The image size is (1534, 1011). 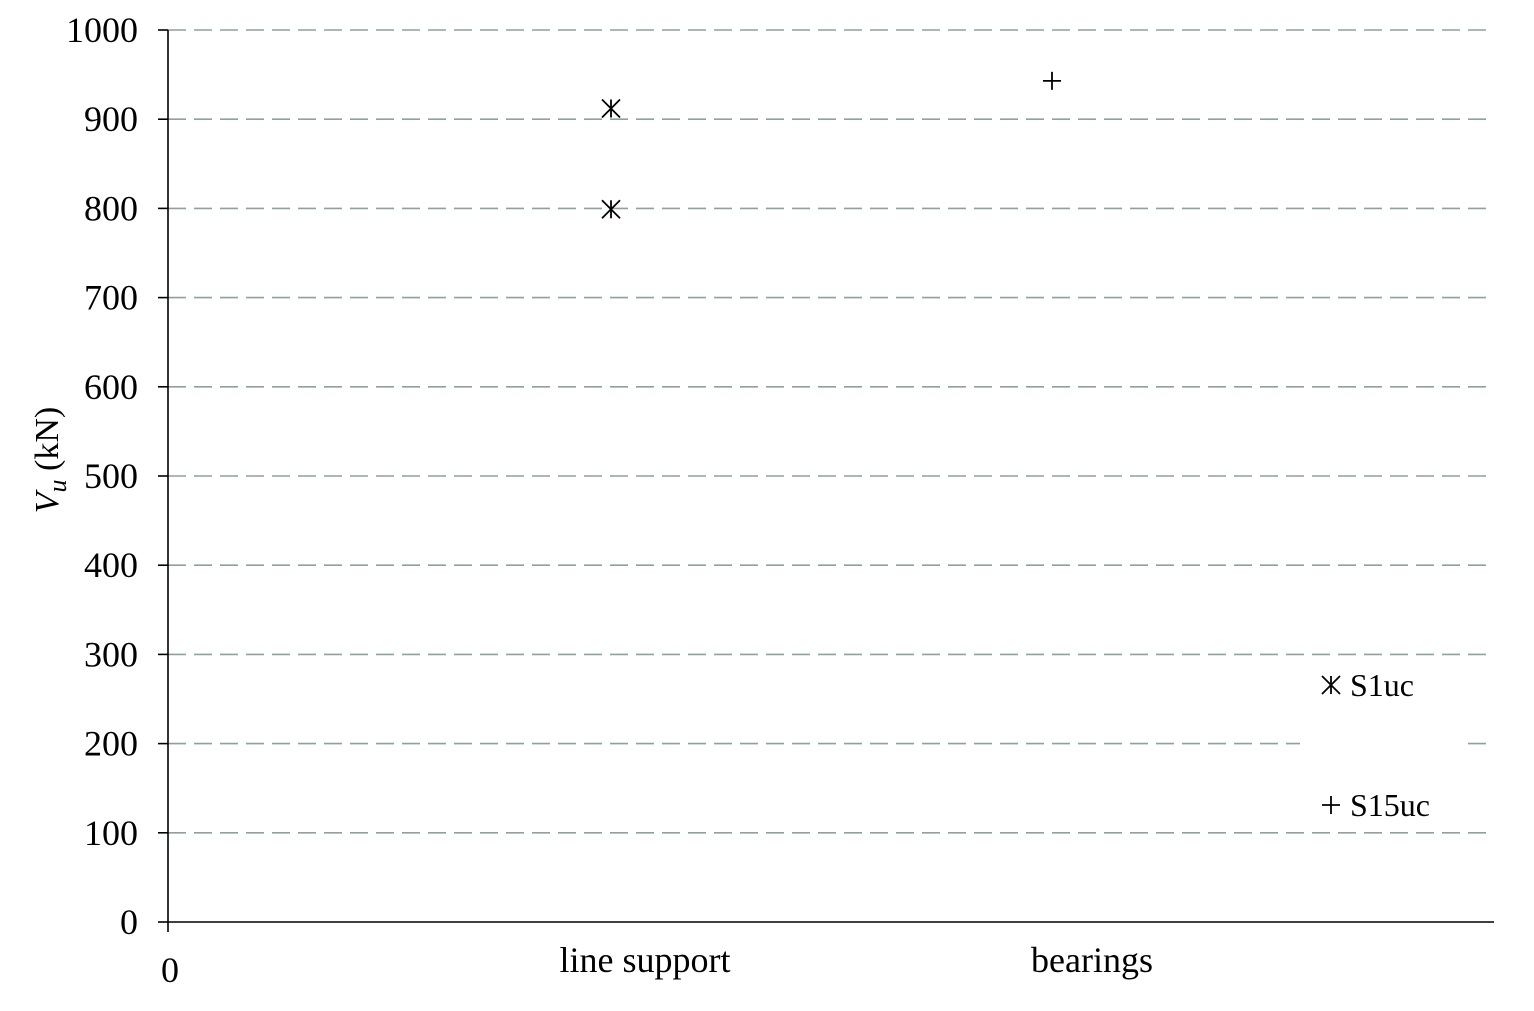 I want to click on y-axis-label-unit: (kN), so click(x=47, y=443).